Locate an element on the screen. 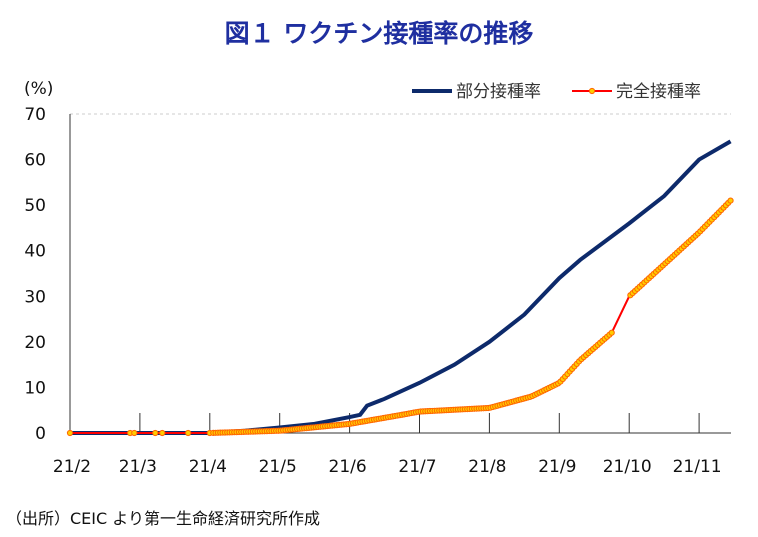 The width and height of the screenshot is (758, 537). x-tick-label: 21/11 is located at coordinates (697, 467).